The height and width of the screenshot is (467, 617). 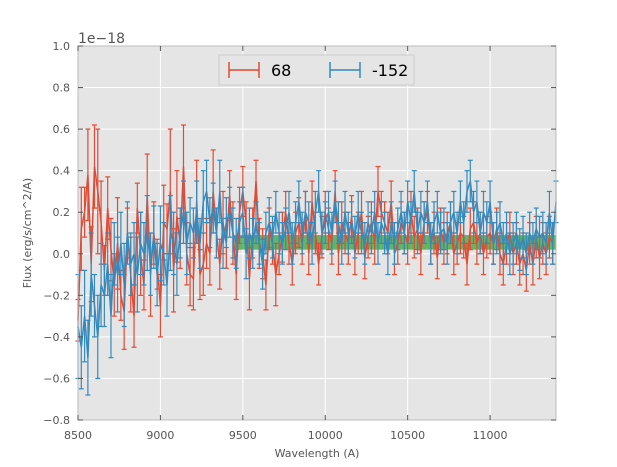 I want to click on x-tick-label-5: 11000, so click(x=490, y=435).